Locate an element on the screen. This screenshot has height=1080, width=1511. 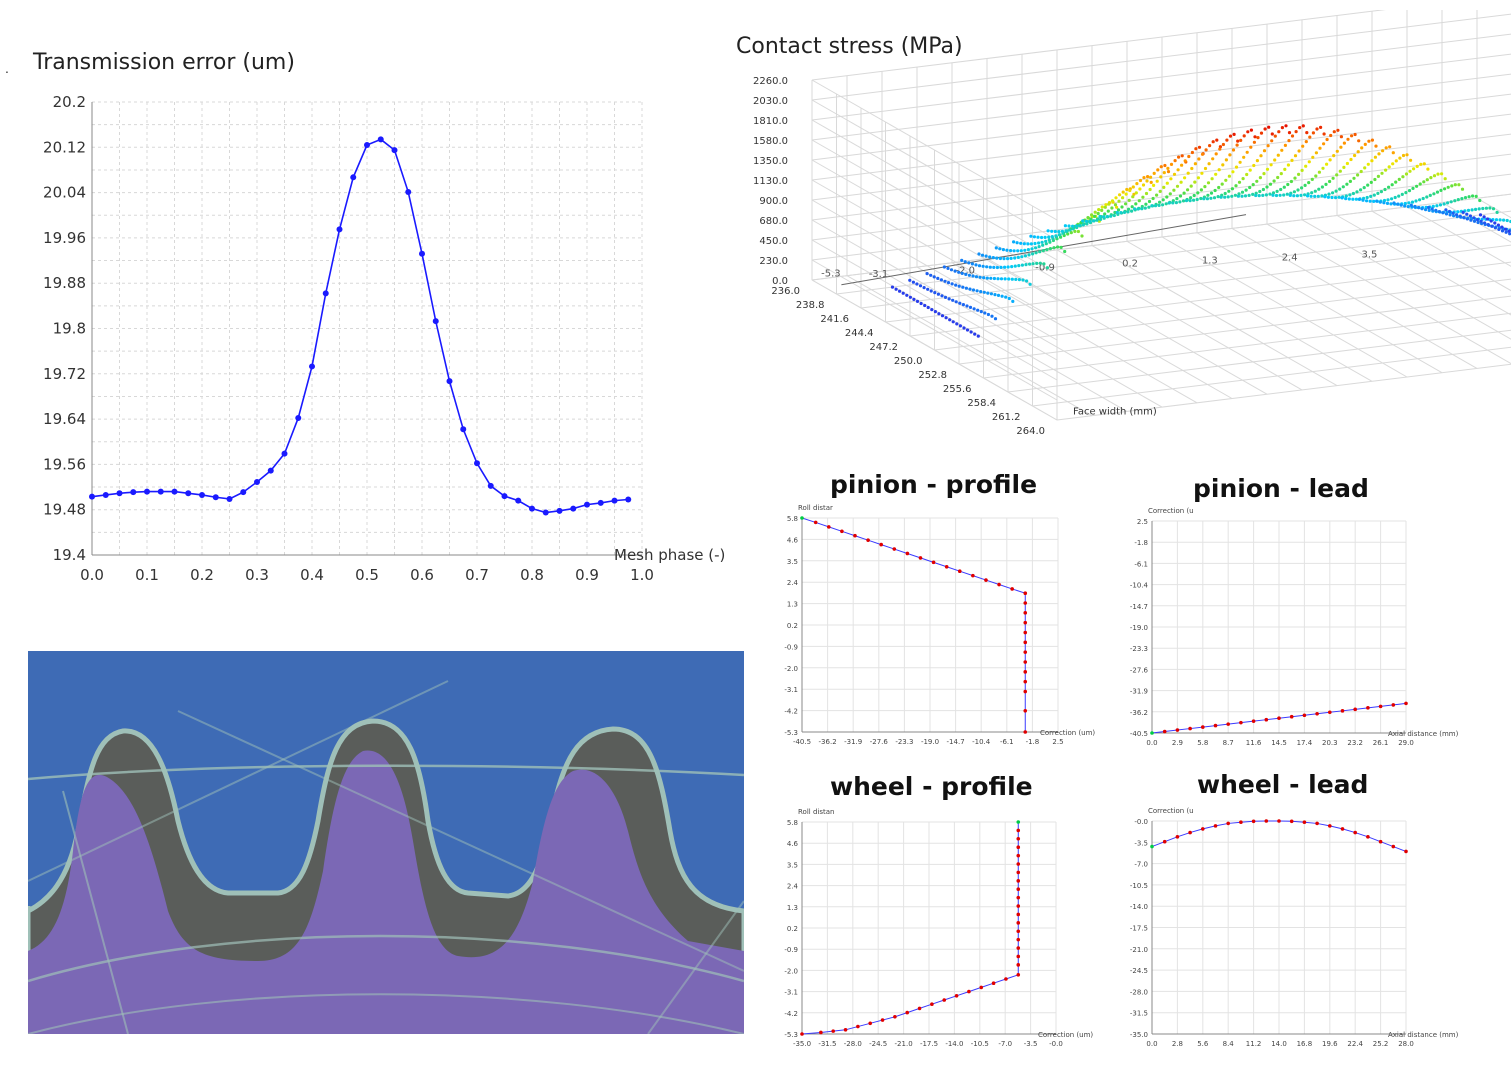
wheel_profile-y-tick-label: 3.5 is located at coordinates (792, 865).